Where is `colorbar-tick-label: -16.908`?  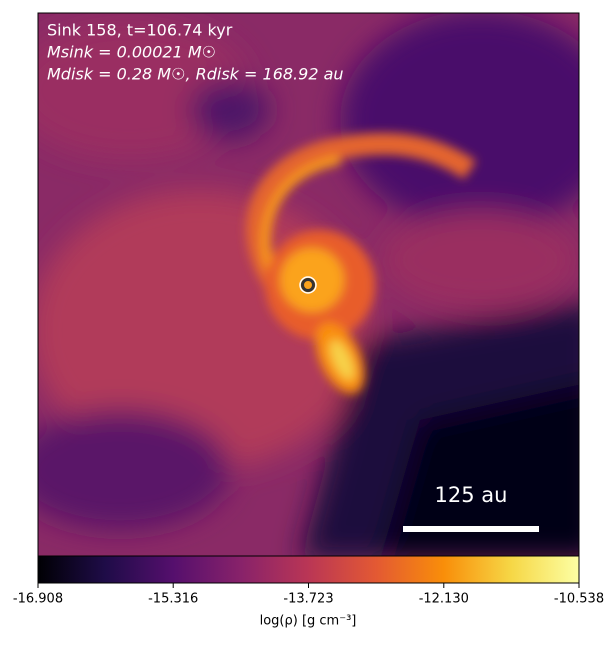
colorbar-tick-label: -16.908 is located at coordinates (38, 599).